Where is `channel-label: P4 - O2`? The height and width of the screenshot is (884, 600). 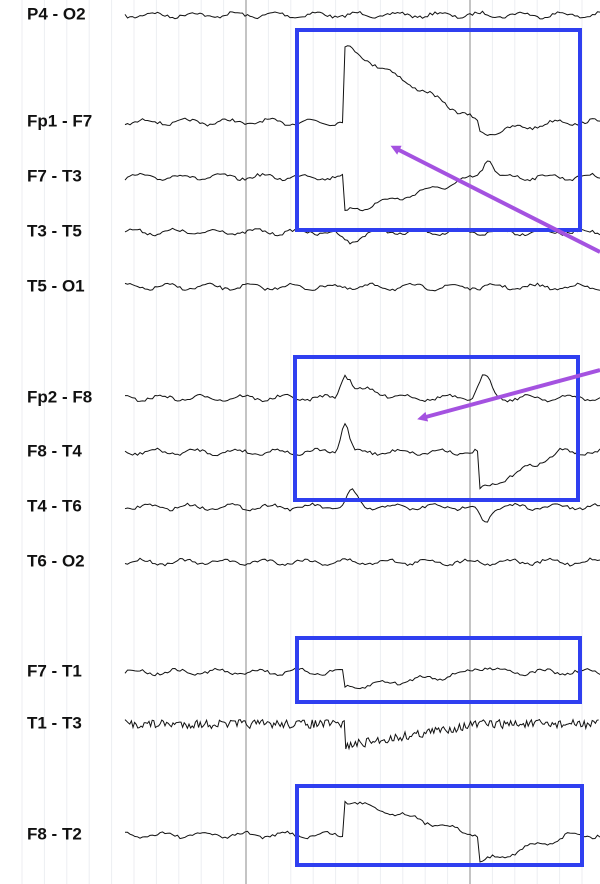
channel-label: P4 - O2 is located at coordinates (56, 13).